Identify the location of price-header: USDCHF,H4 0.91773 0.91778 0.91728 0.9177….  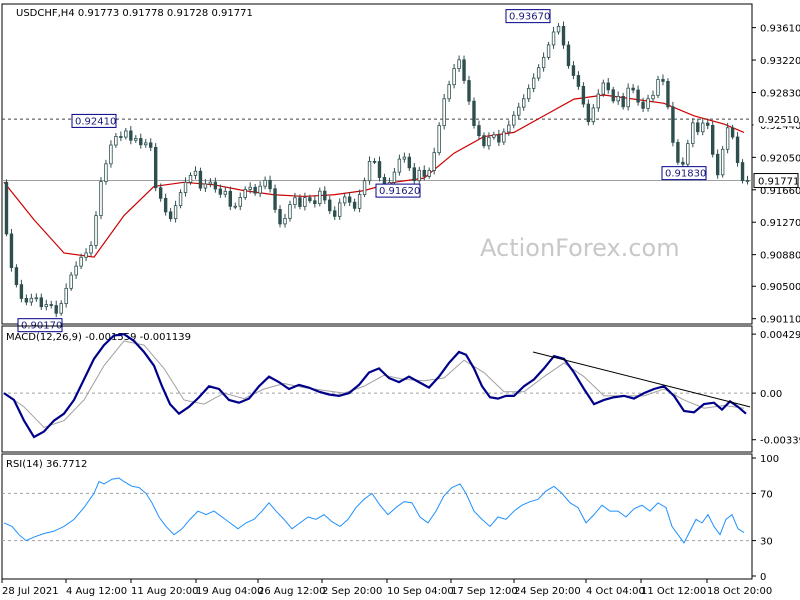
(134, 13).